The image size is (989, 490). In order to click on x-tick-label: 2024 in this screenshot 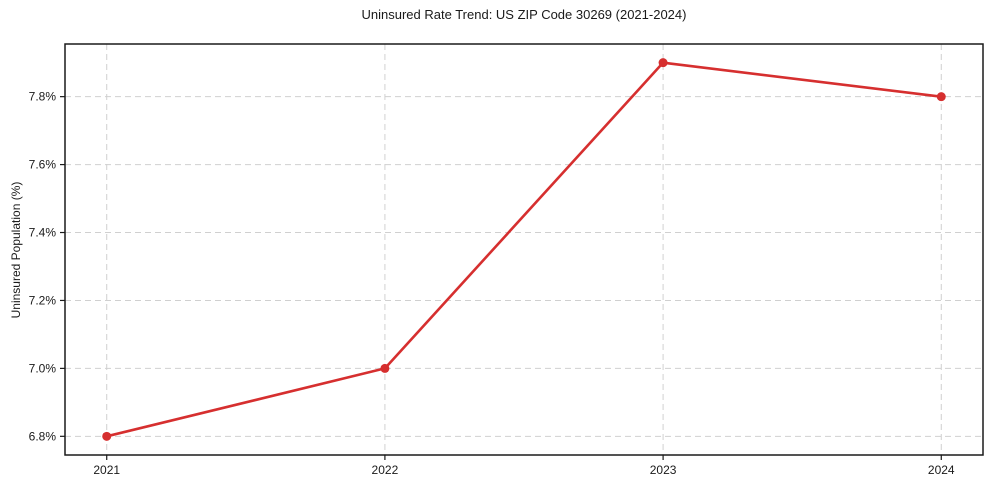, I will do `click(941, 470)`.